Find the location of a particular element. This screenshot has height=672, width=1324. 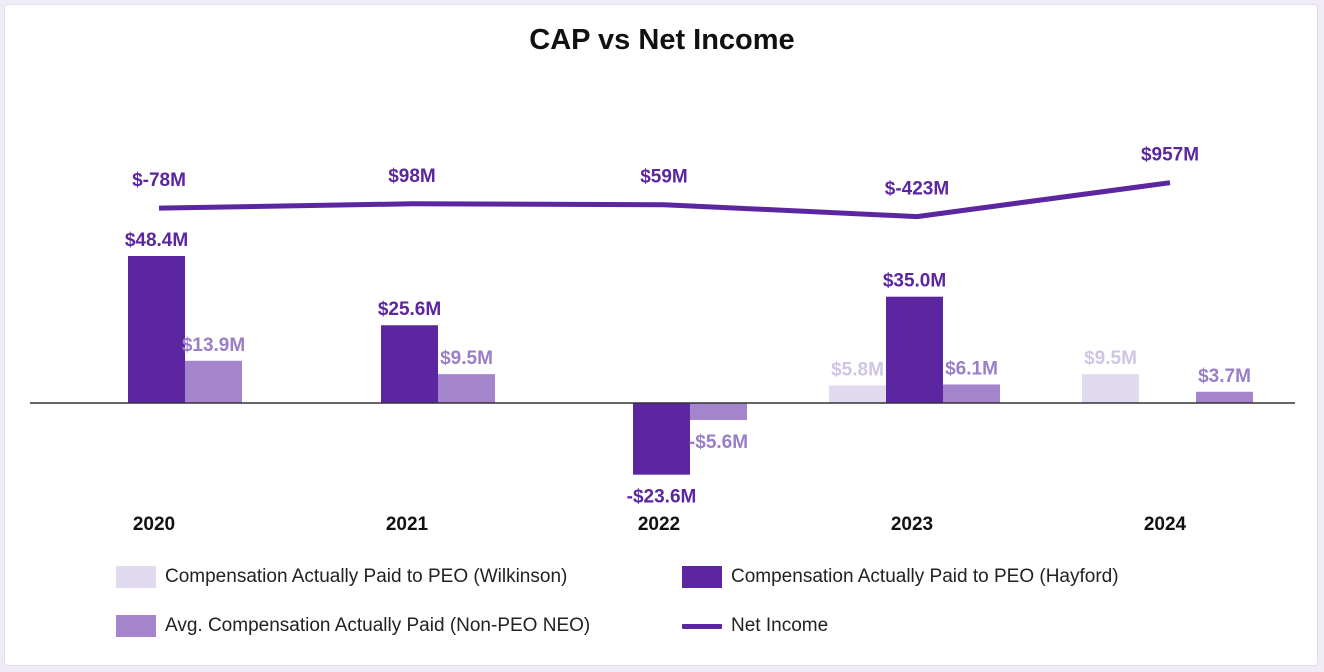

bar-label-series2-2022: -$5.6M is located at coordinates (718, 442).